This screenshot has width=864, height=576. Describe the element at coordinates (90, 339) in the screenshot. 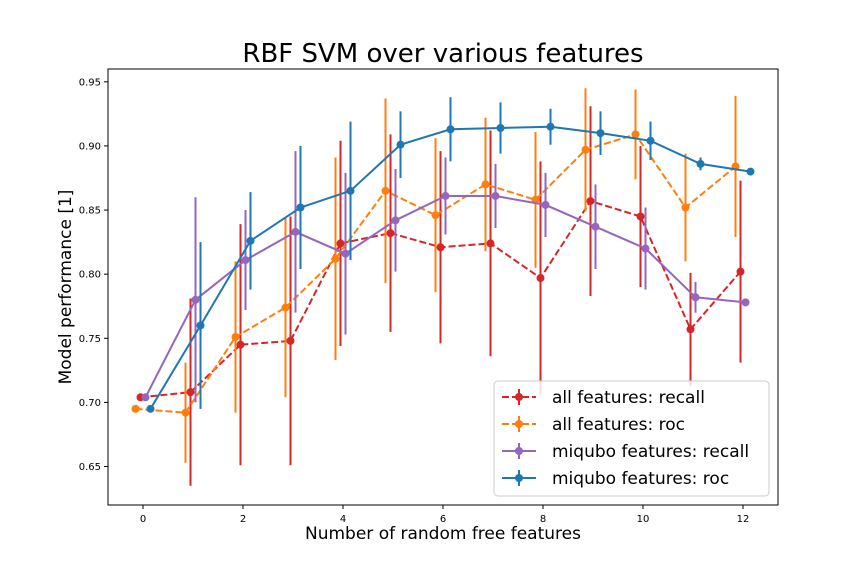

I see `y-tick-label: 0.75` at that location.